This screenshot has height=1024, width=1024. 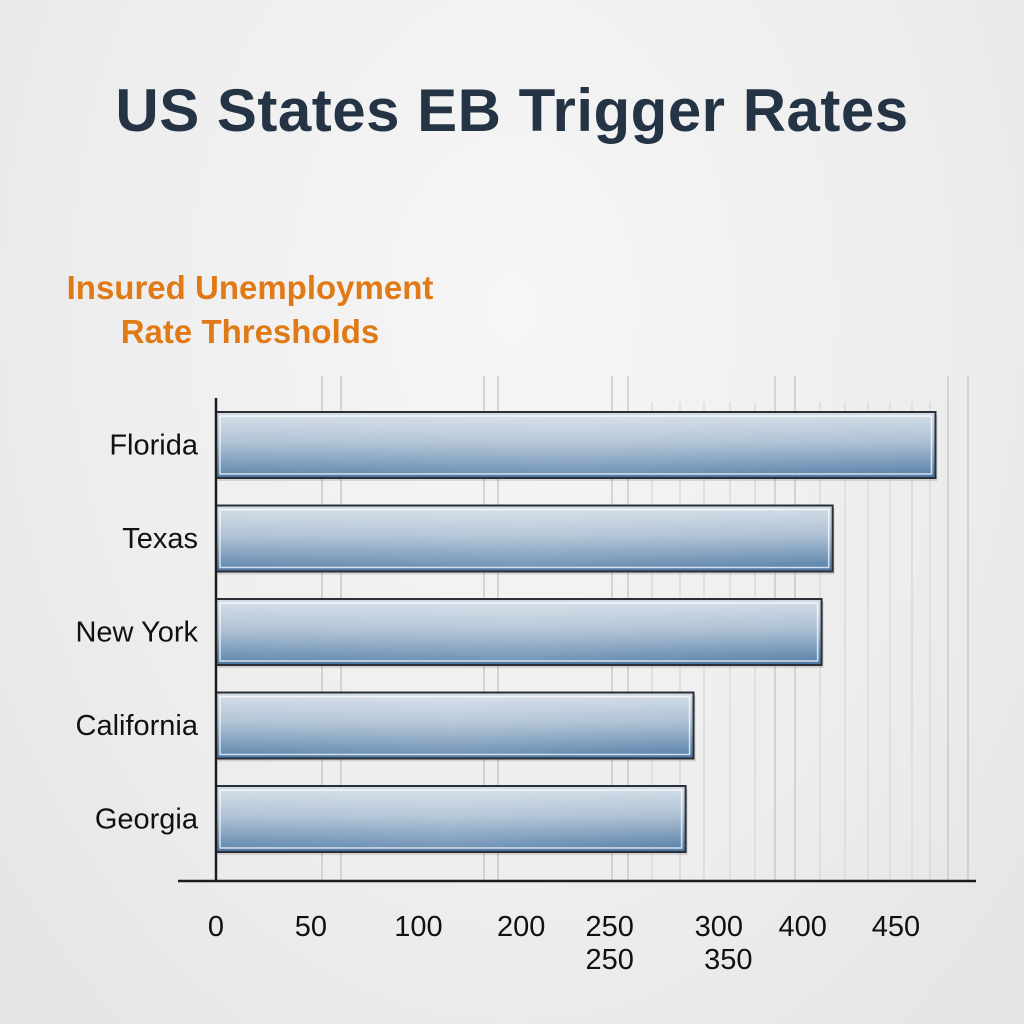 I want to click on bar-inner-florida, so click(x=576, y=445).